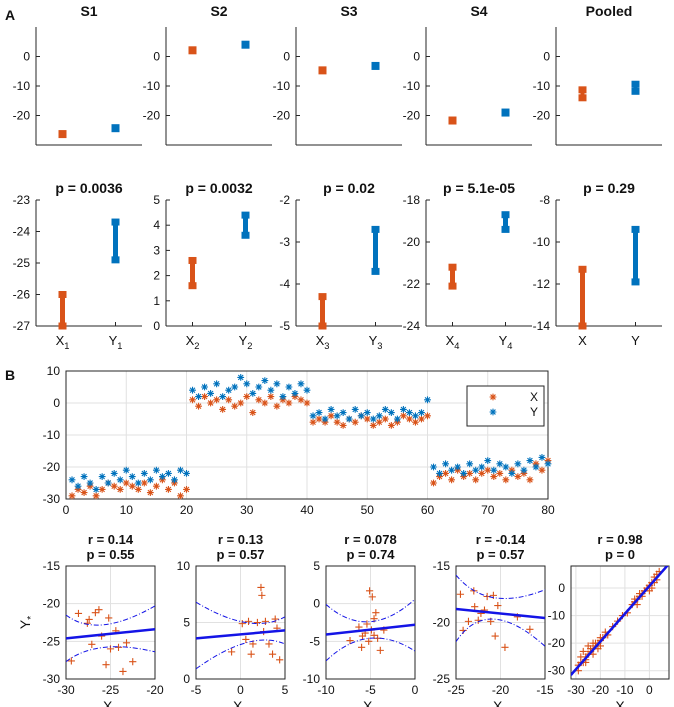 Image resolution: width=674 pixels, height=707 pixels. Describe the element at coordinates (60, 340) in the screenshot. I see `x-tick-label-base: X` at that location.